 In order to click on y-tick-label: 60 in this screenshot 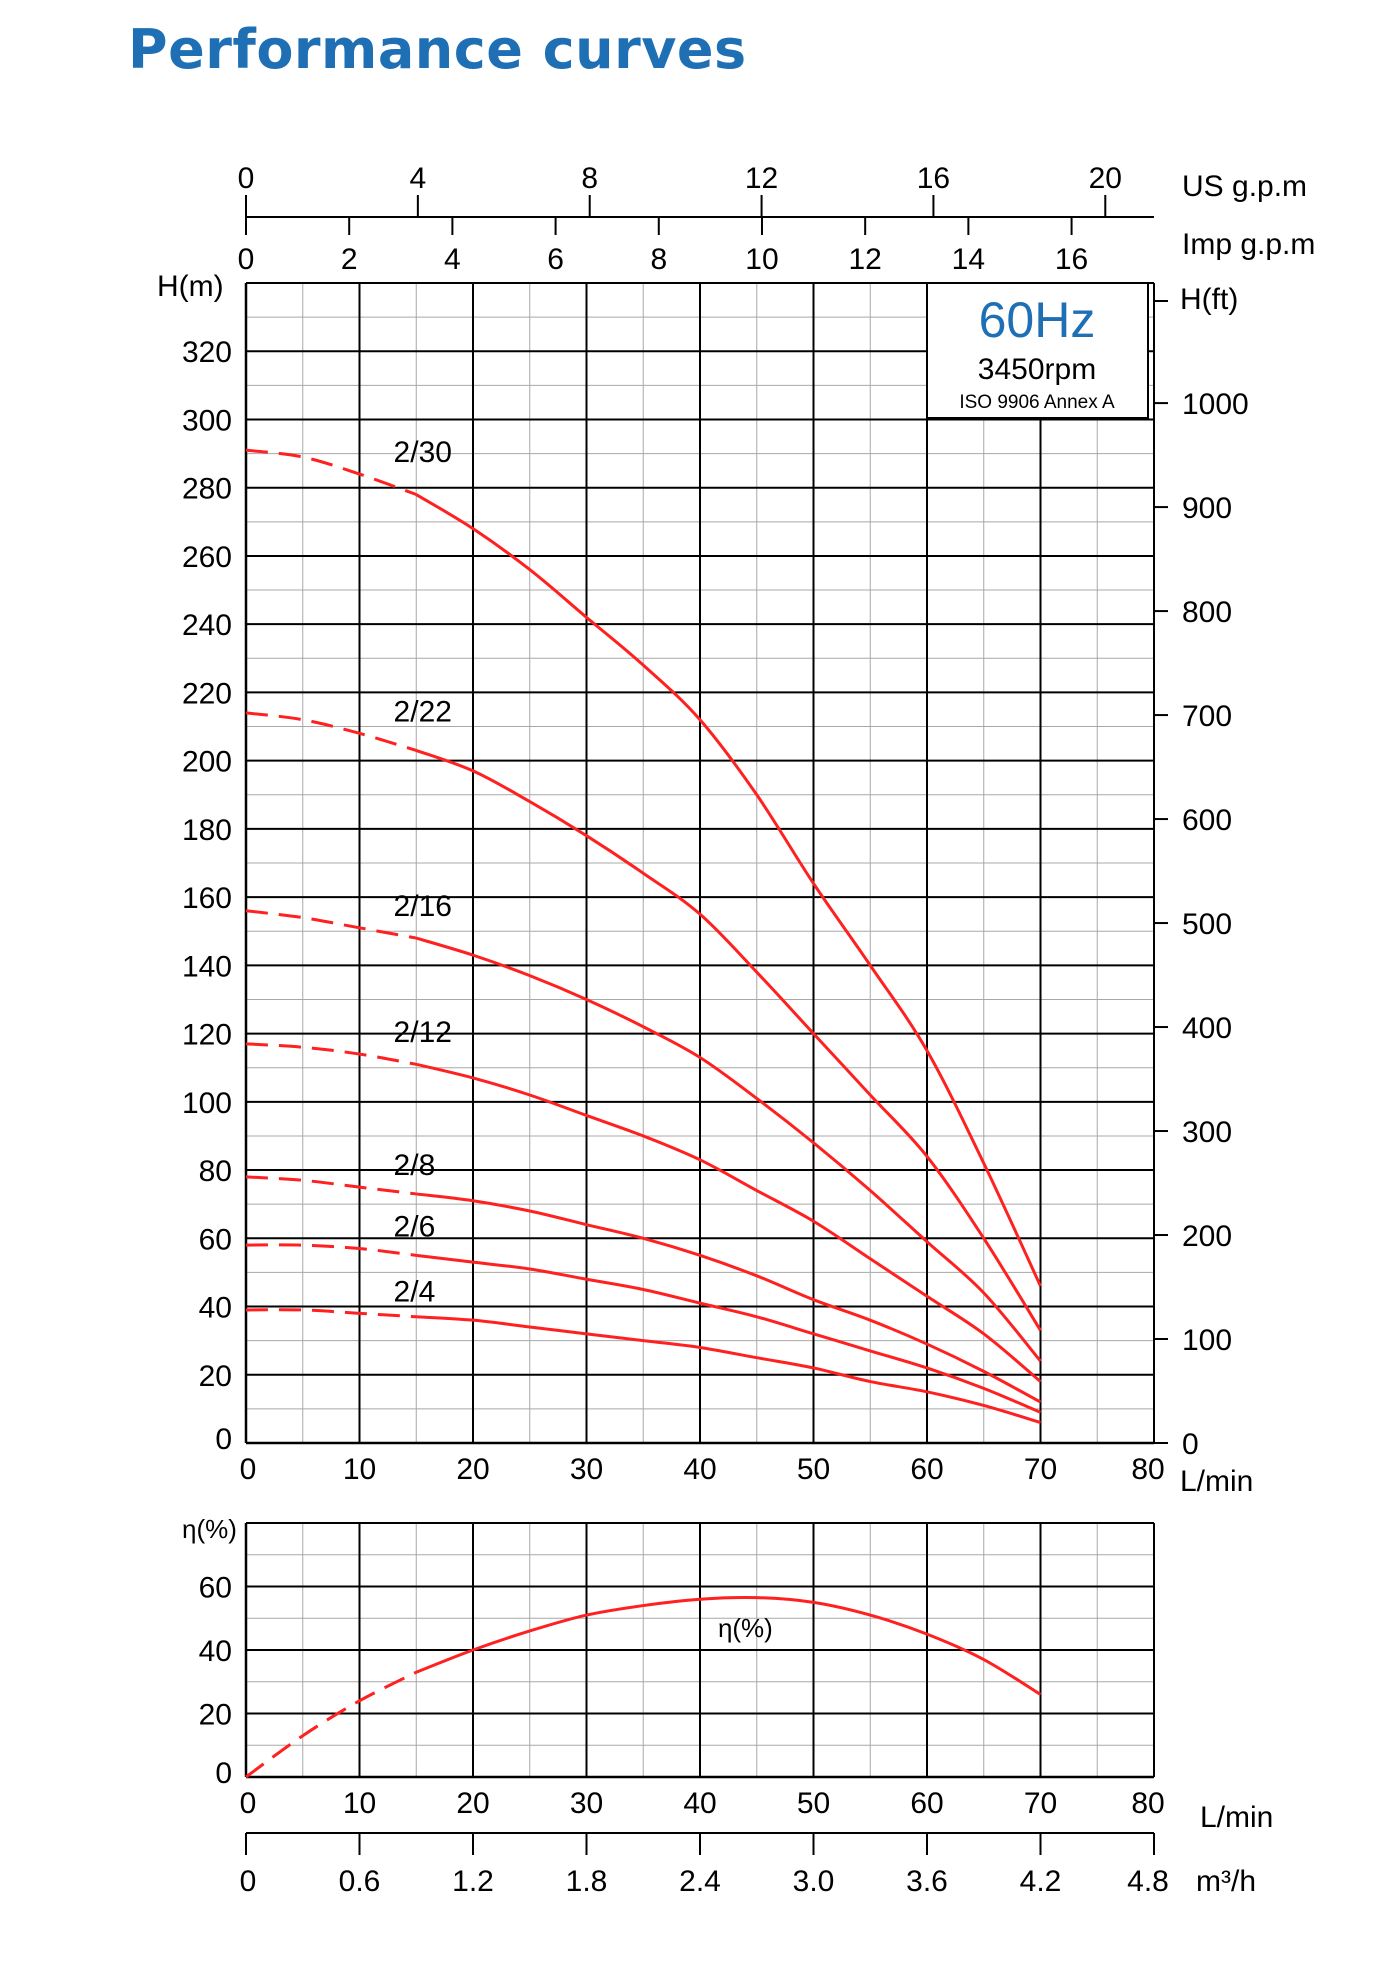, I will do `click(215, 1239)`.